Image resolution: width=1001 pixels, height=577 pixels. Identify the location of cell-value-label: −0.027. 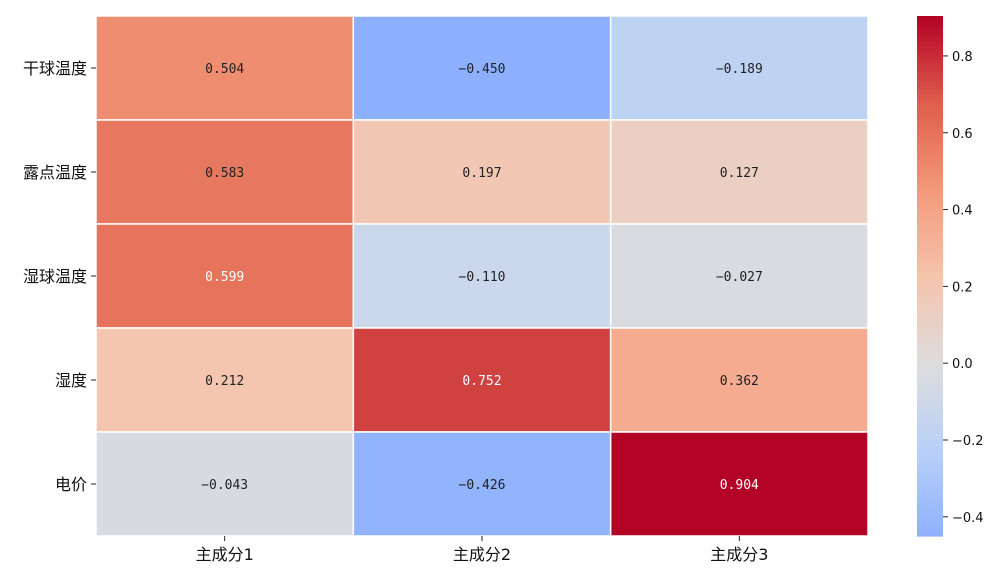
(739, 277).